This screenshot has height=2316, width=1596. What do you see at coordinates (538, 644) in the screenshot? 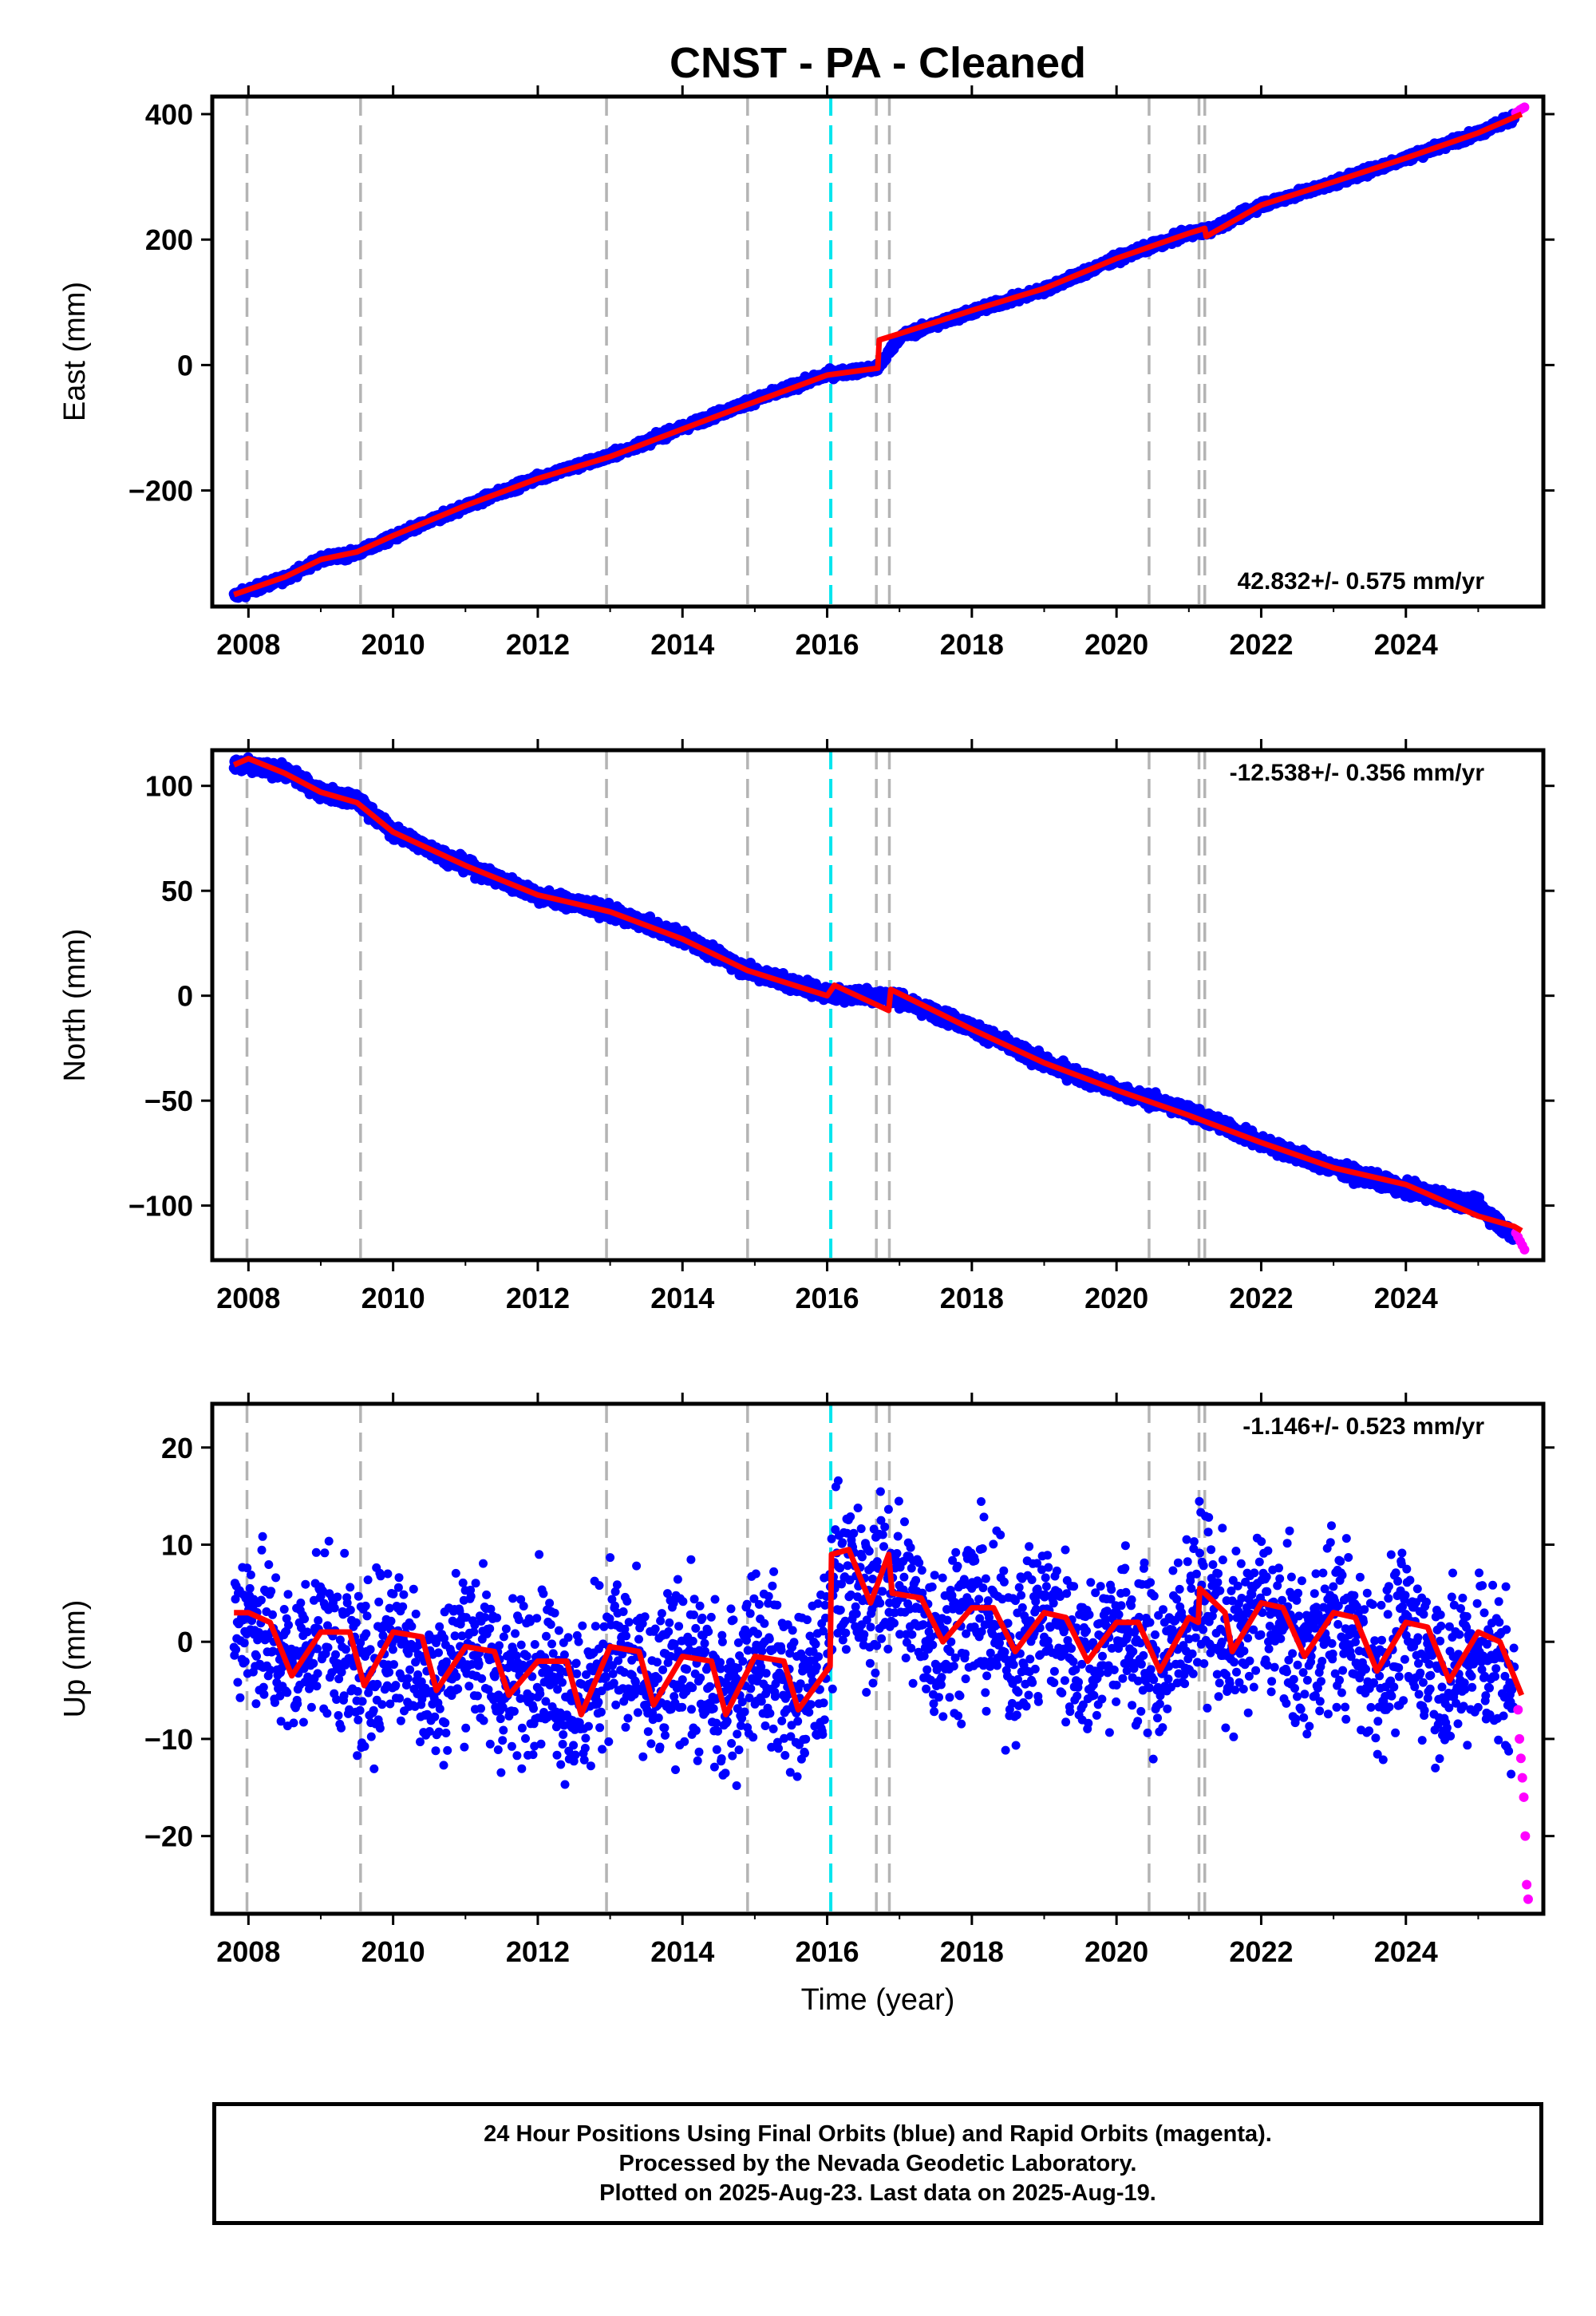
I see `east-x-tick-label: 2012` at bounding box center [538, 644].